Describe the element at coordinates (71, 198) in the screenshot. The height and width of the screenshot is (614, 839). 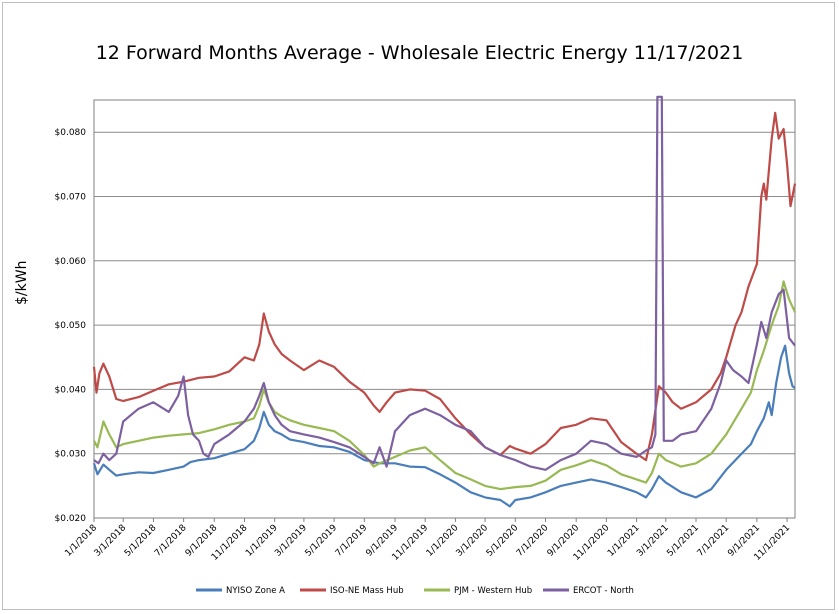
I see `y-tick-label: $0.070` at that location.